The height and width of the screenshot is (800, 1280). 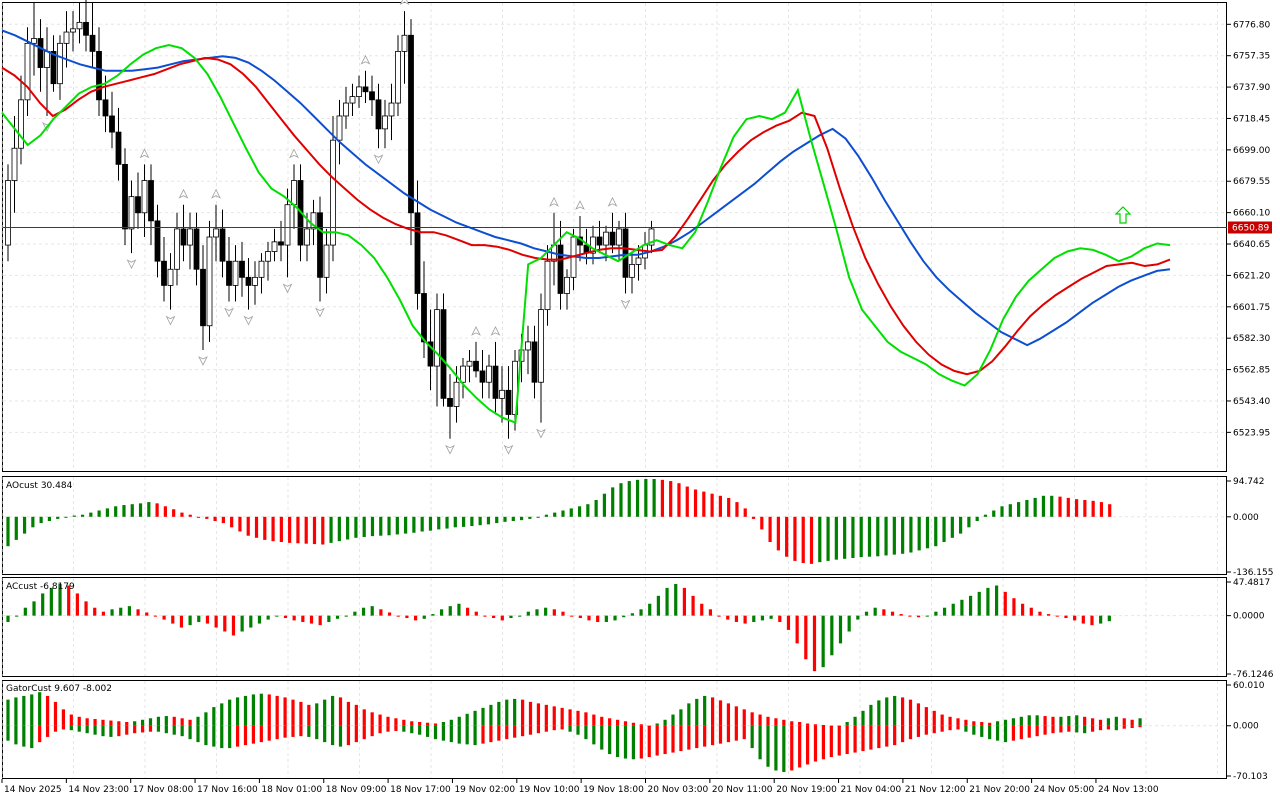 What do you see at coordinates (356, 790) in the screenshot?
I see `time-tick-label: 18 Nov 09:00` at bounding box center [356, 790].